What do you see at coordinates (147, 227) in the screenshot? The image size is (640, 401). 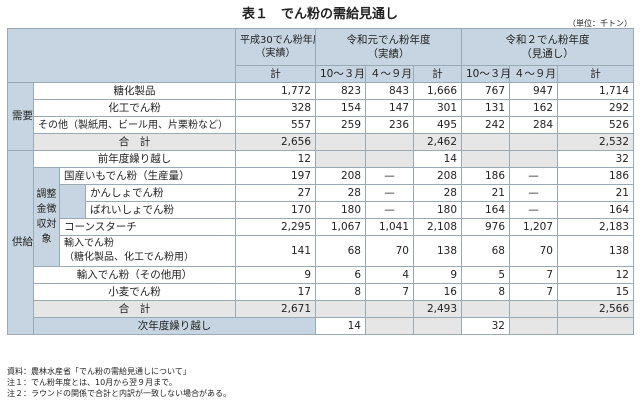 I see `row-label: コーンスターチ` at bounding box center [147, 227].